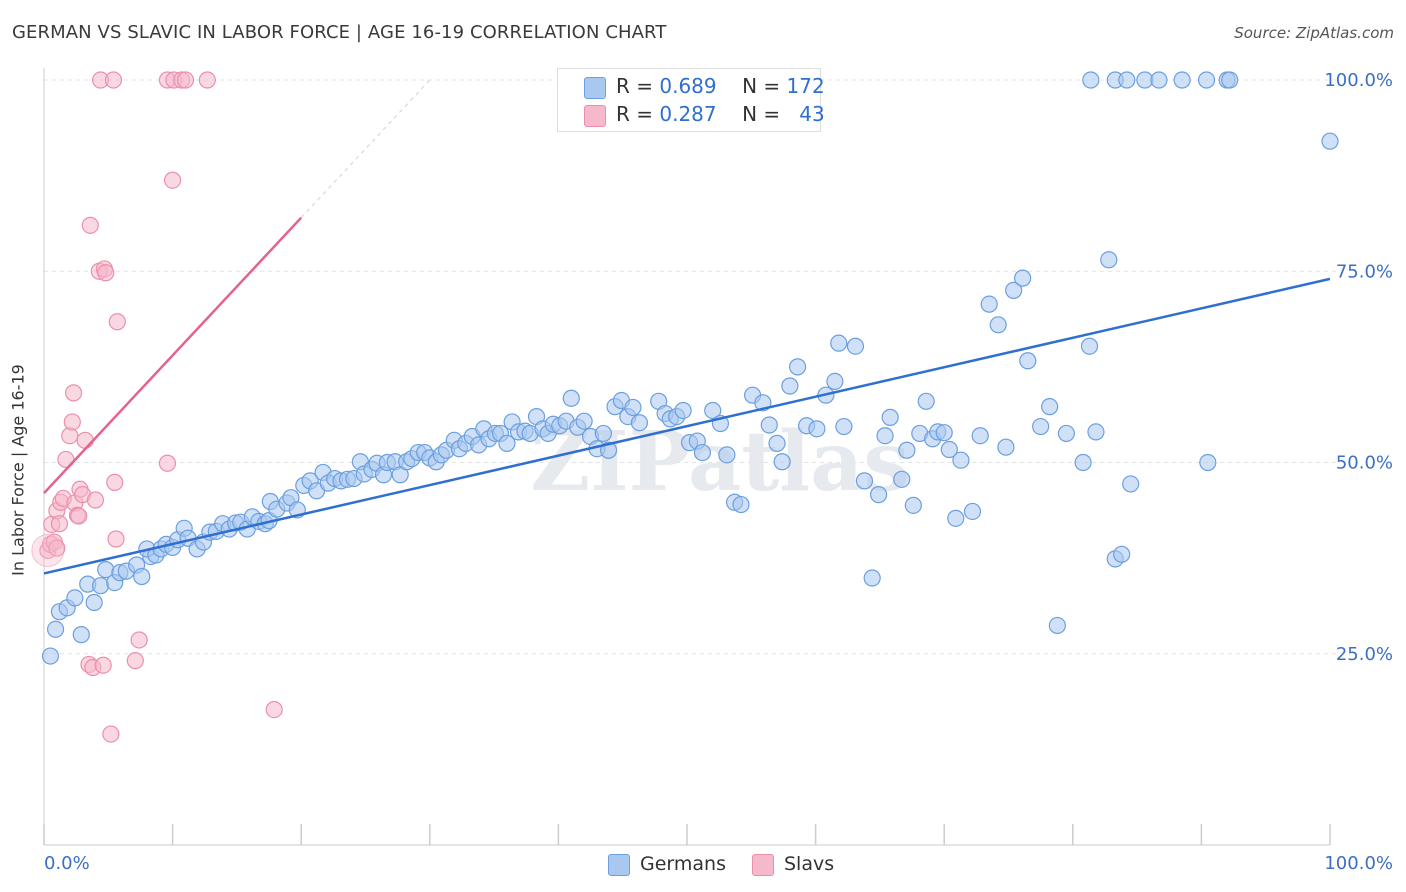 This screenshot has width=1406, height=892. Describe the element at coordinates (1364, 463) in the screenshot. I see `y-tick-label: 50.0%` at that location.